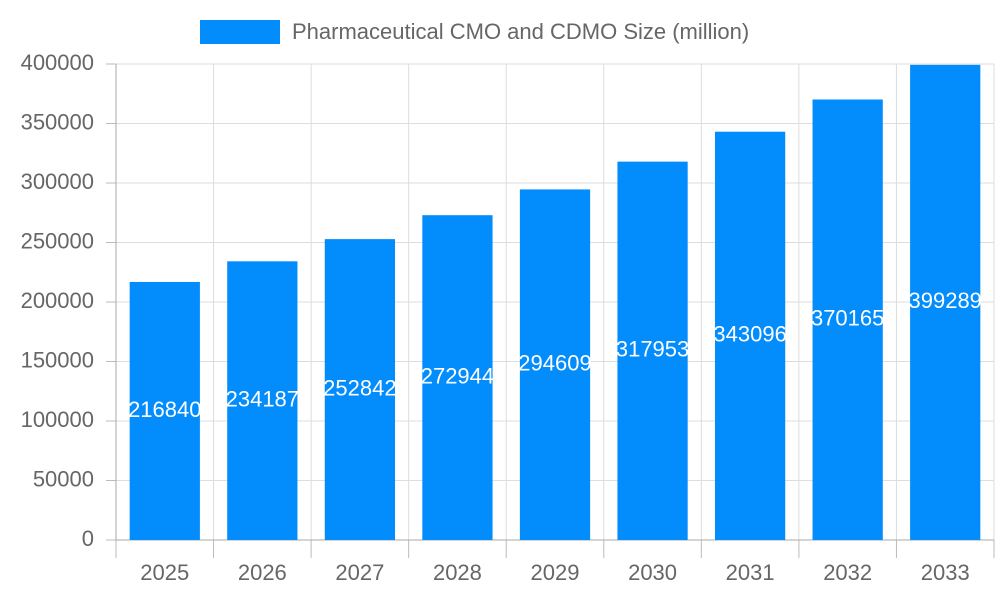  What do you see at coordinates (164, 572) in the screenshot?
I see `x-tick-label: 2025` at bounding box center [164, 572].